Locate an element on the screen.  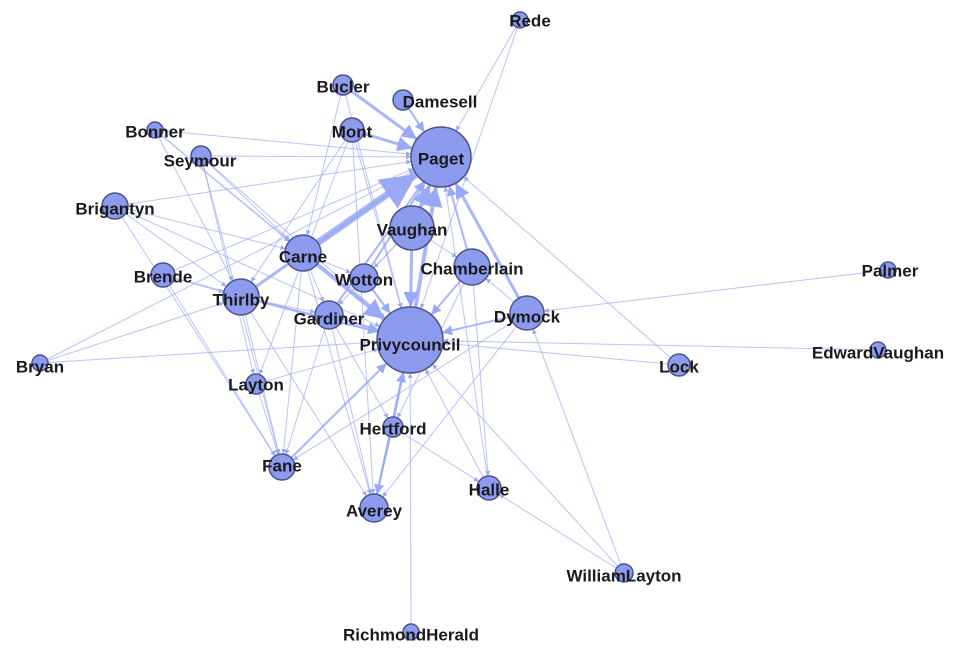
node-label: Brigantyn is located at coordinates (114, 208).